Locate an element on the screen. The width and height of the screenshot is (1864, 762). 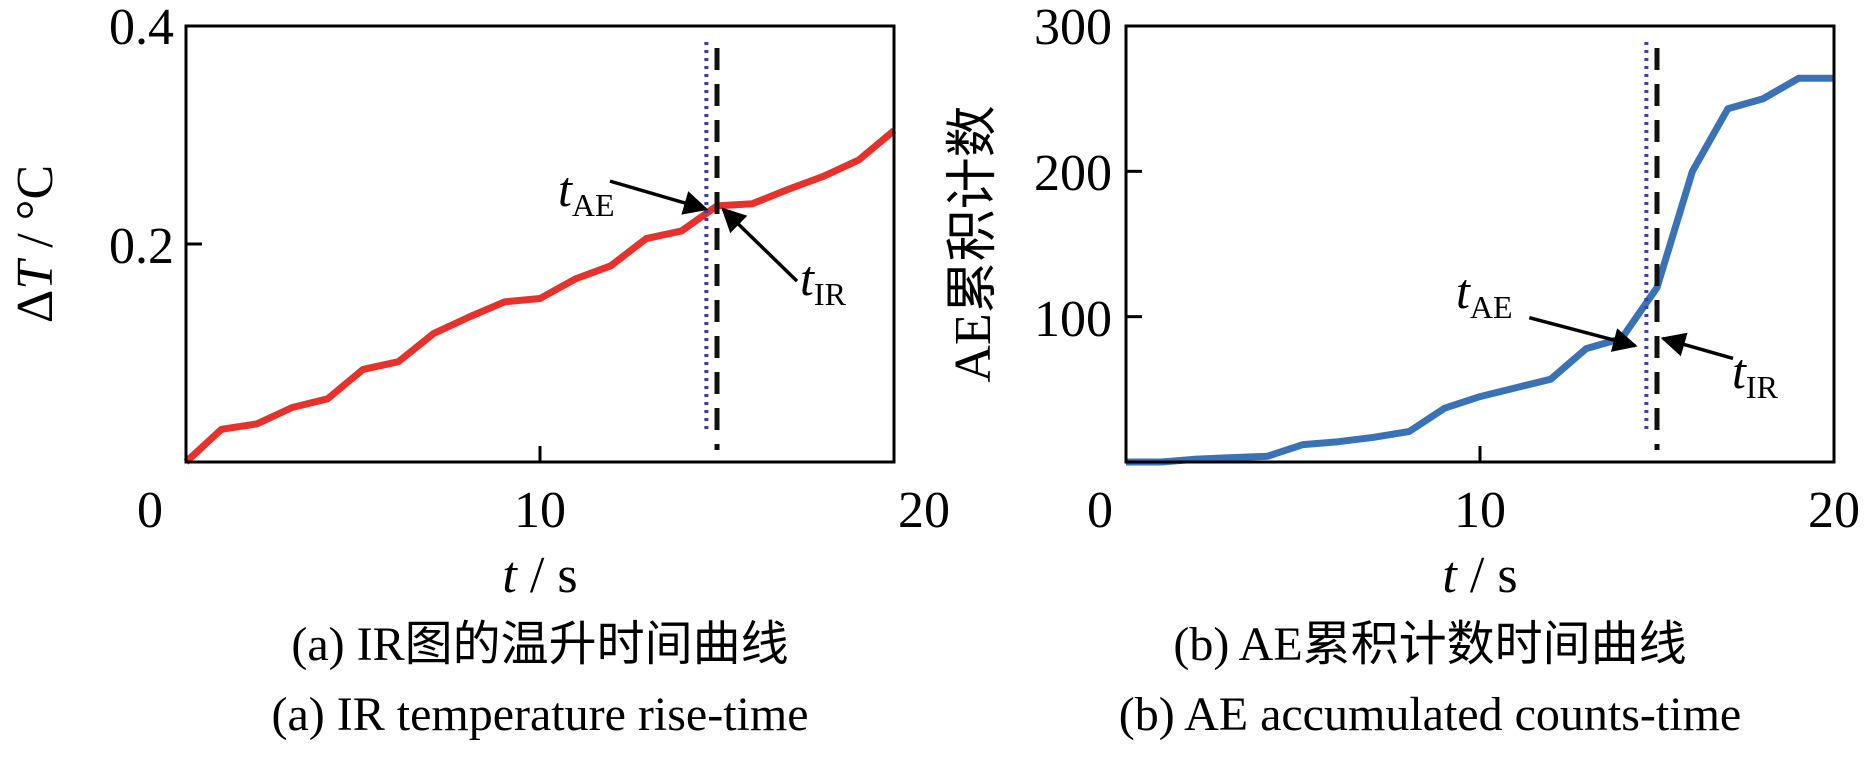
panel-b-tir-label: tIR is located at coordinates (1755, 374).